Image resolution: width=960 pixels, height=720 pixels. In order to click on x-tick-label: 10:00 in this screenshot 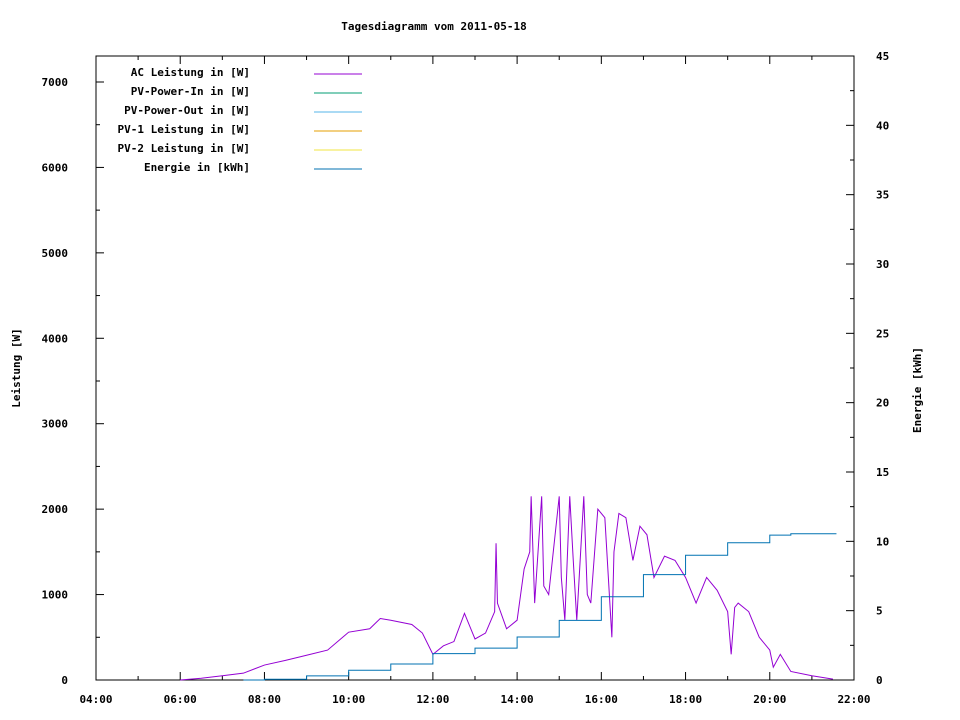, I will do `click(348, 699)`.